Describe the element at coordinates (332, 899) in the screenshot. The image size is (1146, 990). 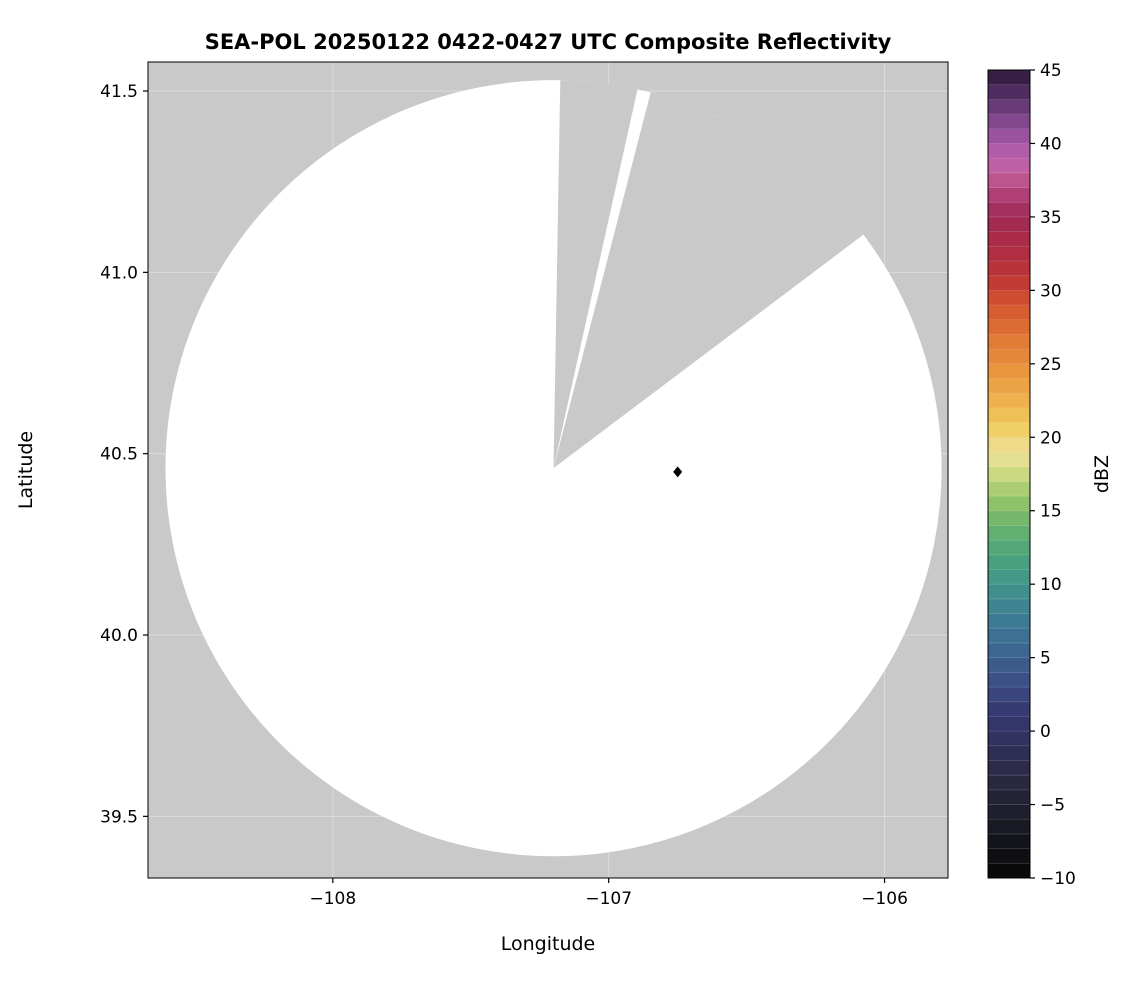
I see `x-tick-label: −108` at that location.